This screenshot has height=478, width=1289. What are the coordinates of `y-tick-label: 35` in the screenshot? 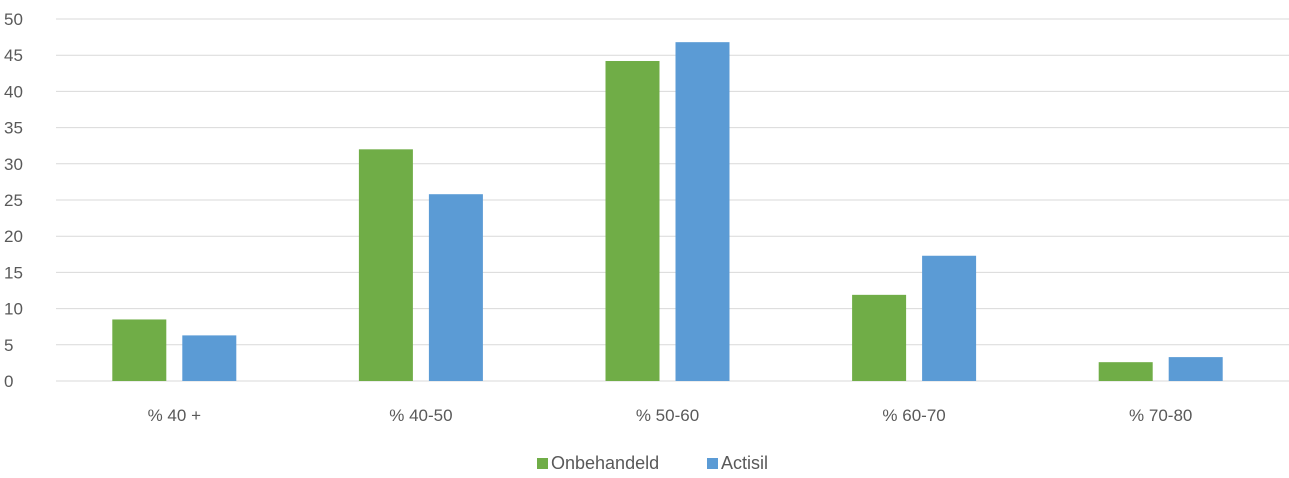 It's located at (13, 128).